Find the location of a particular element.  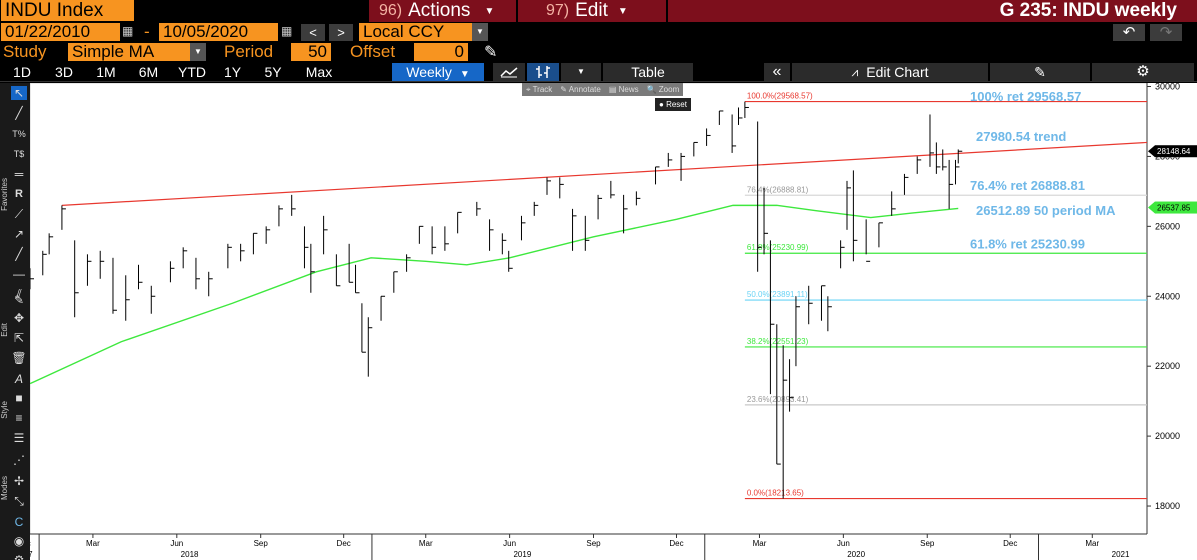

ray-icon: ╱ is located at coordinates (19, 254).